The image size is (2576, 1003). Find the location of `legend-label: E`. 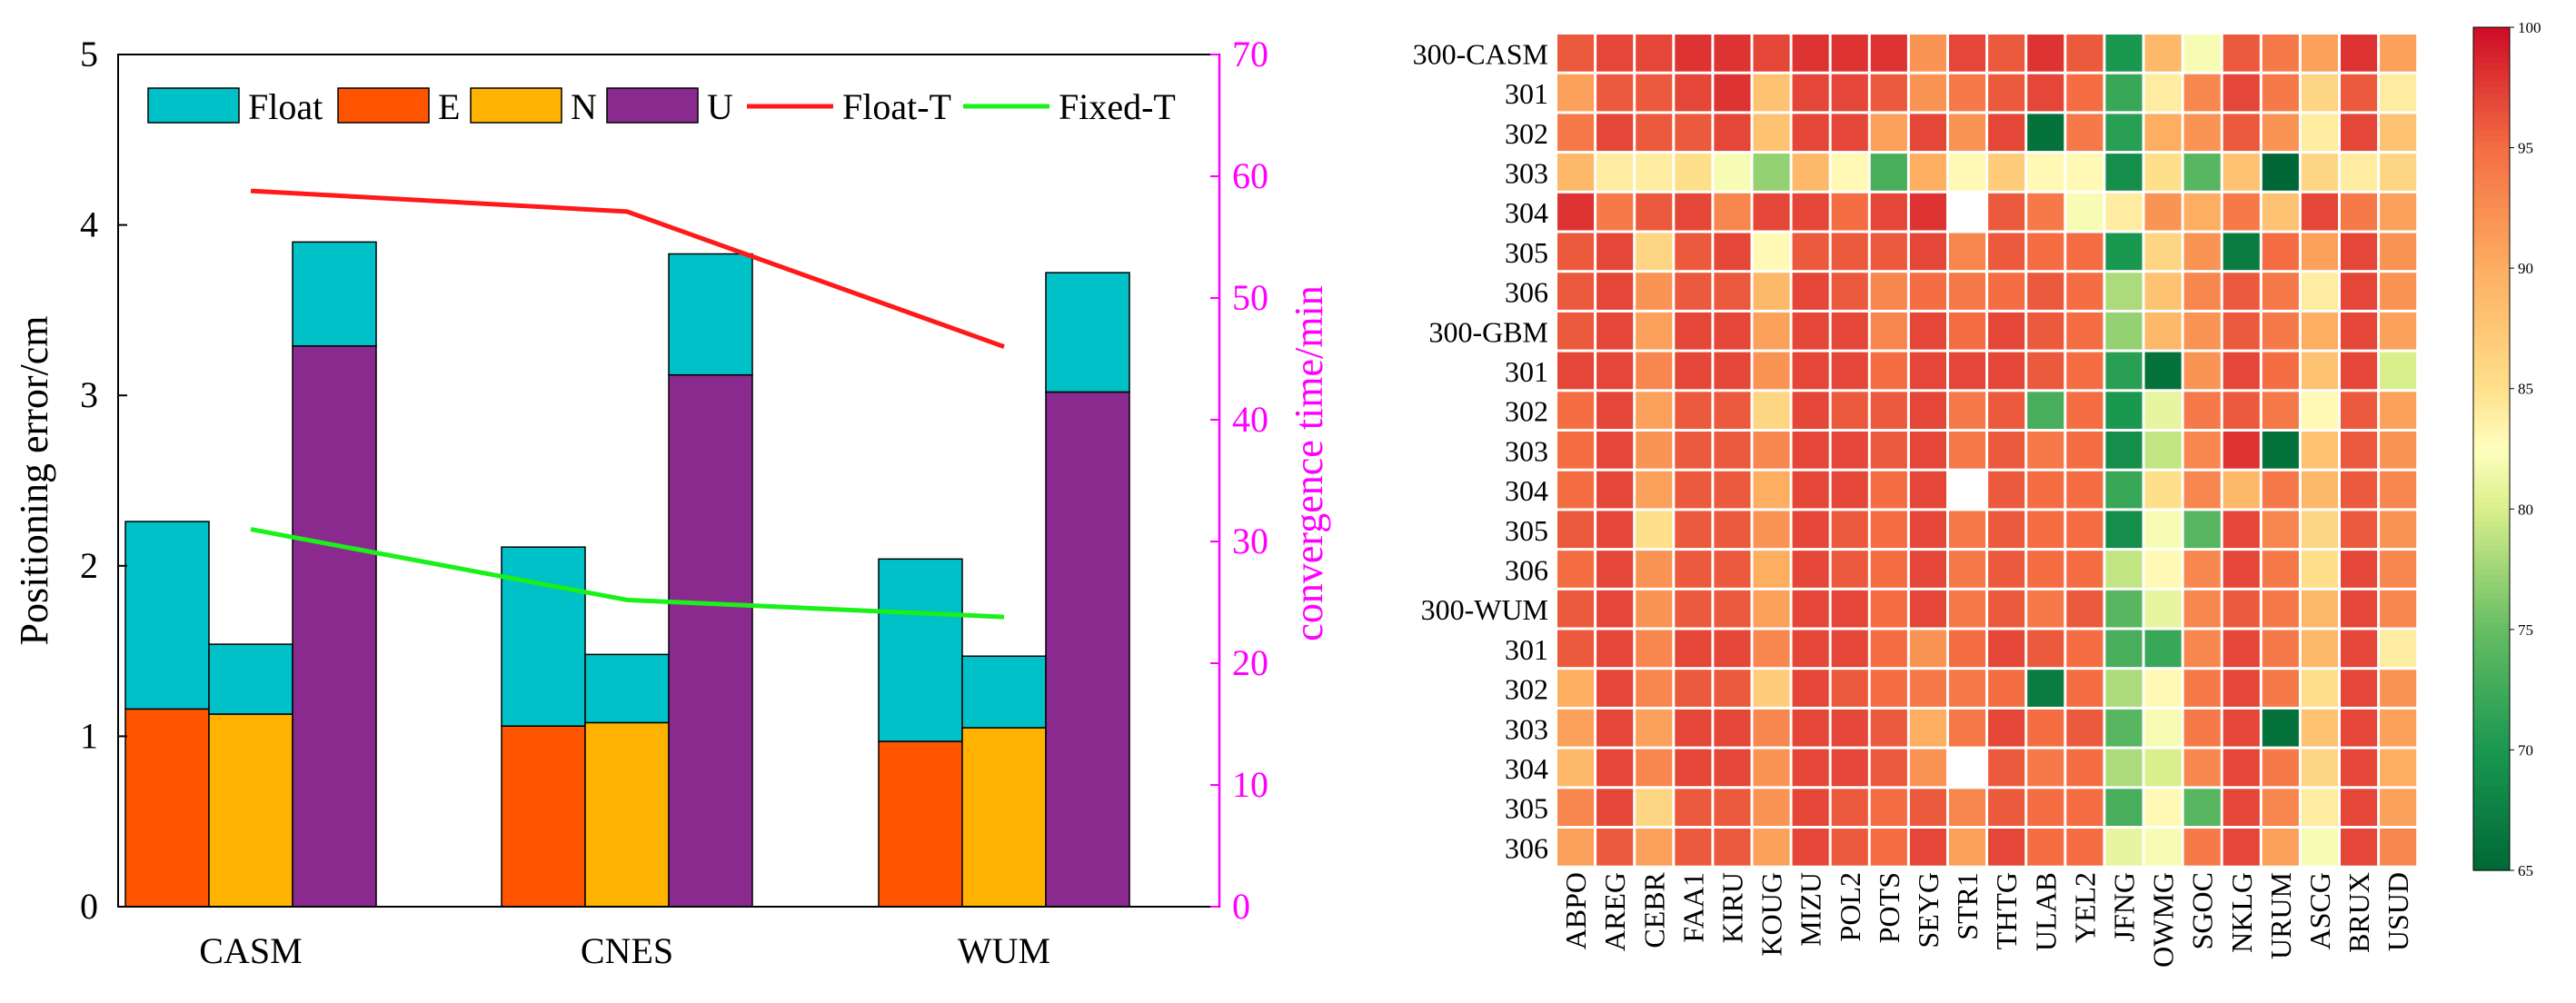

legend-label: E is located at coordinates (449, 106).